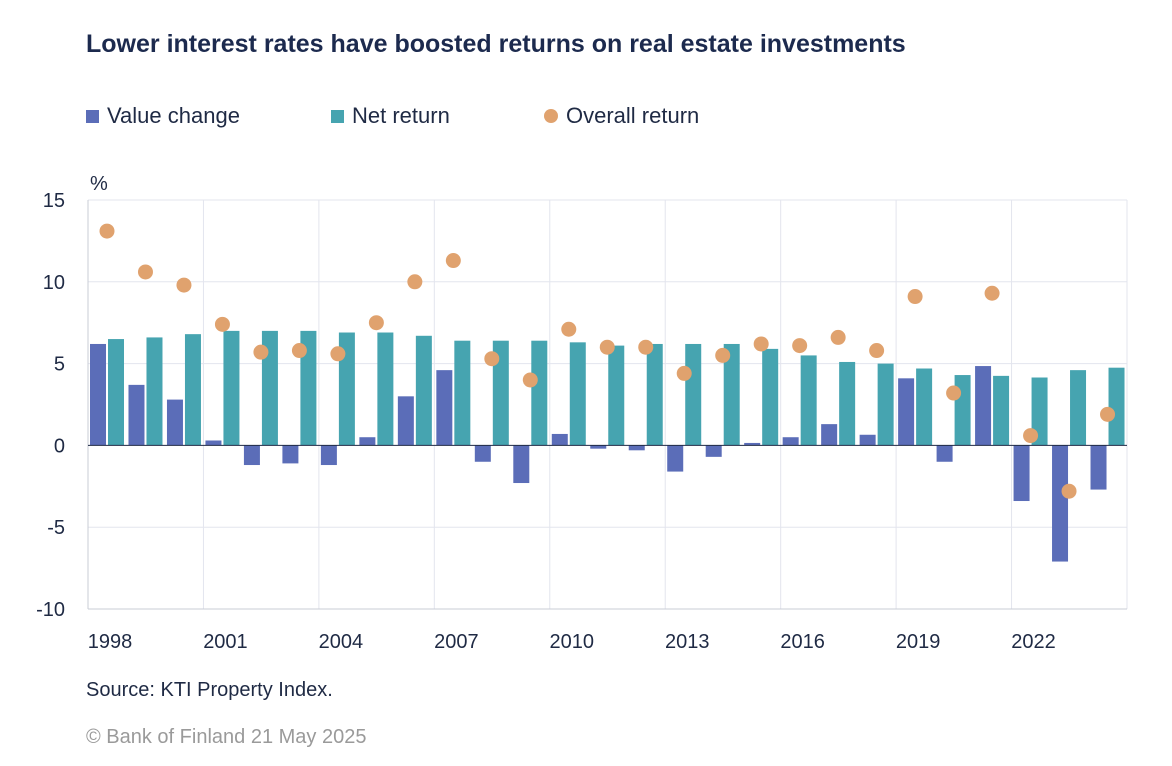 This screenshot has width=1172, height=766. I want to click on y-tick-label: 5, so click(59, 365).